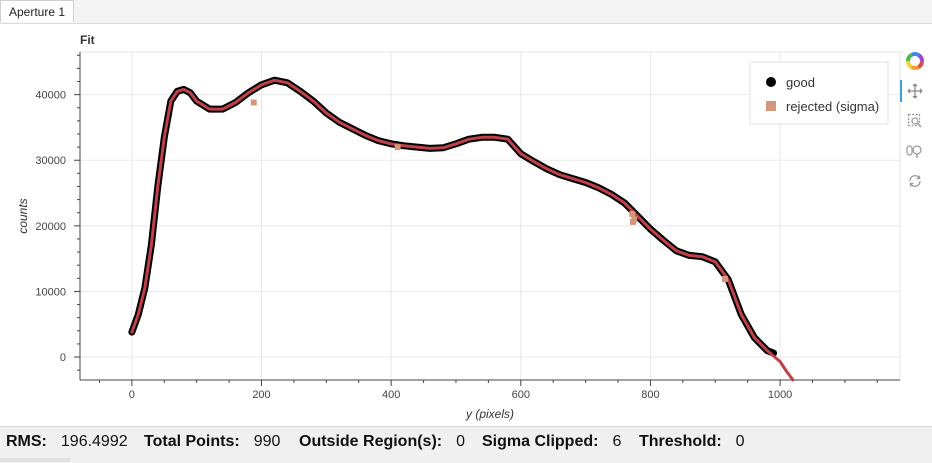 Image resolution: width=932 pixels, height=463 pixels. I want to click on sigma-clipped-stat: Sigma Clipped: 6, so click(551, 442).